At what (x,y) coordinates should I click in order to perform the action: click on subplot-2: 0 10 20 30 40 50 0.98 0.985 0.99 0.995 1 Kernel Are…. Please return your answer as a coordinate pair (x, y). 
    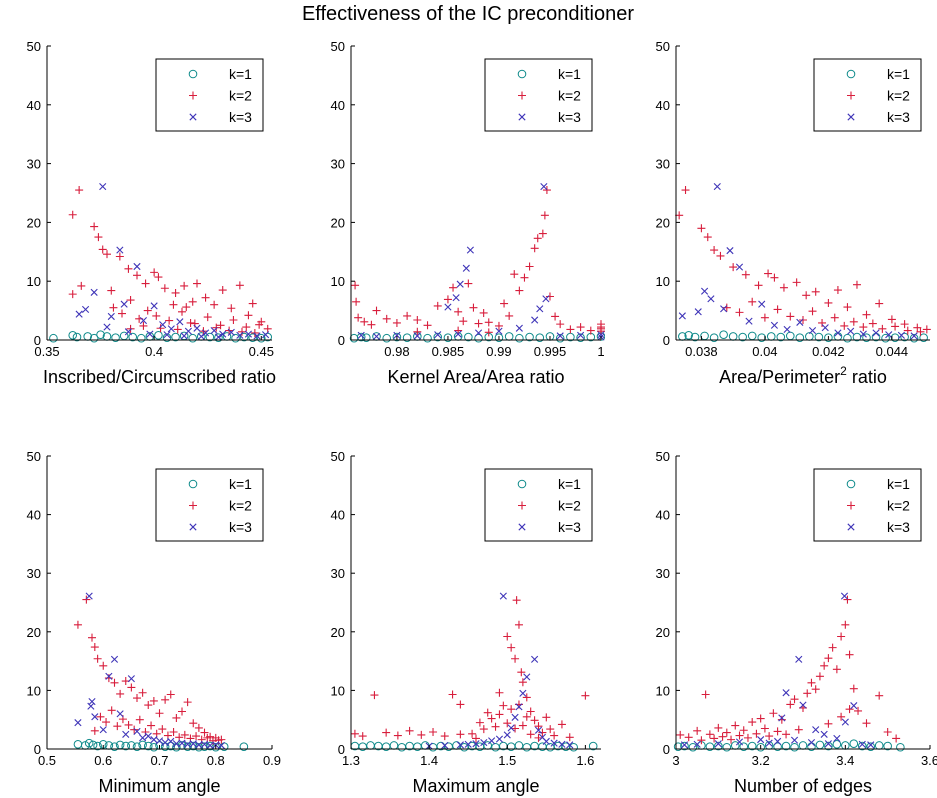
    Looking at the image, I should click on (468, 213).